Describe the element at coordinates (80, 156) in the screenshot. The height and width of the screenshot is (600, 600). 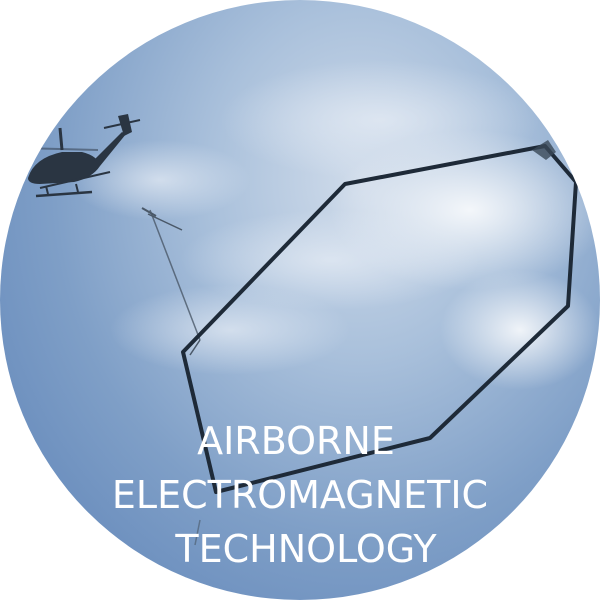
I see `helicopter-icon` at that location.